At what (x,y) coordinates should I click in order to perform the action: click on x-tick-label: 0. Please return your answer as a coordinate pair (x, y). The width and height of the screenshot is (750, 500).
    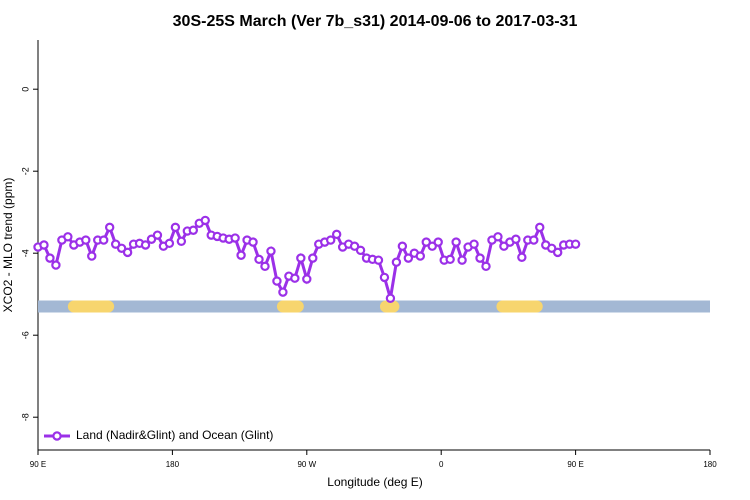
    Looking at the image, I should click on (441, 464).